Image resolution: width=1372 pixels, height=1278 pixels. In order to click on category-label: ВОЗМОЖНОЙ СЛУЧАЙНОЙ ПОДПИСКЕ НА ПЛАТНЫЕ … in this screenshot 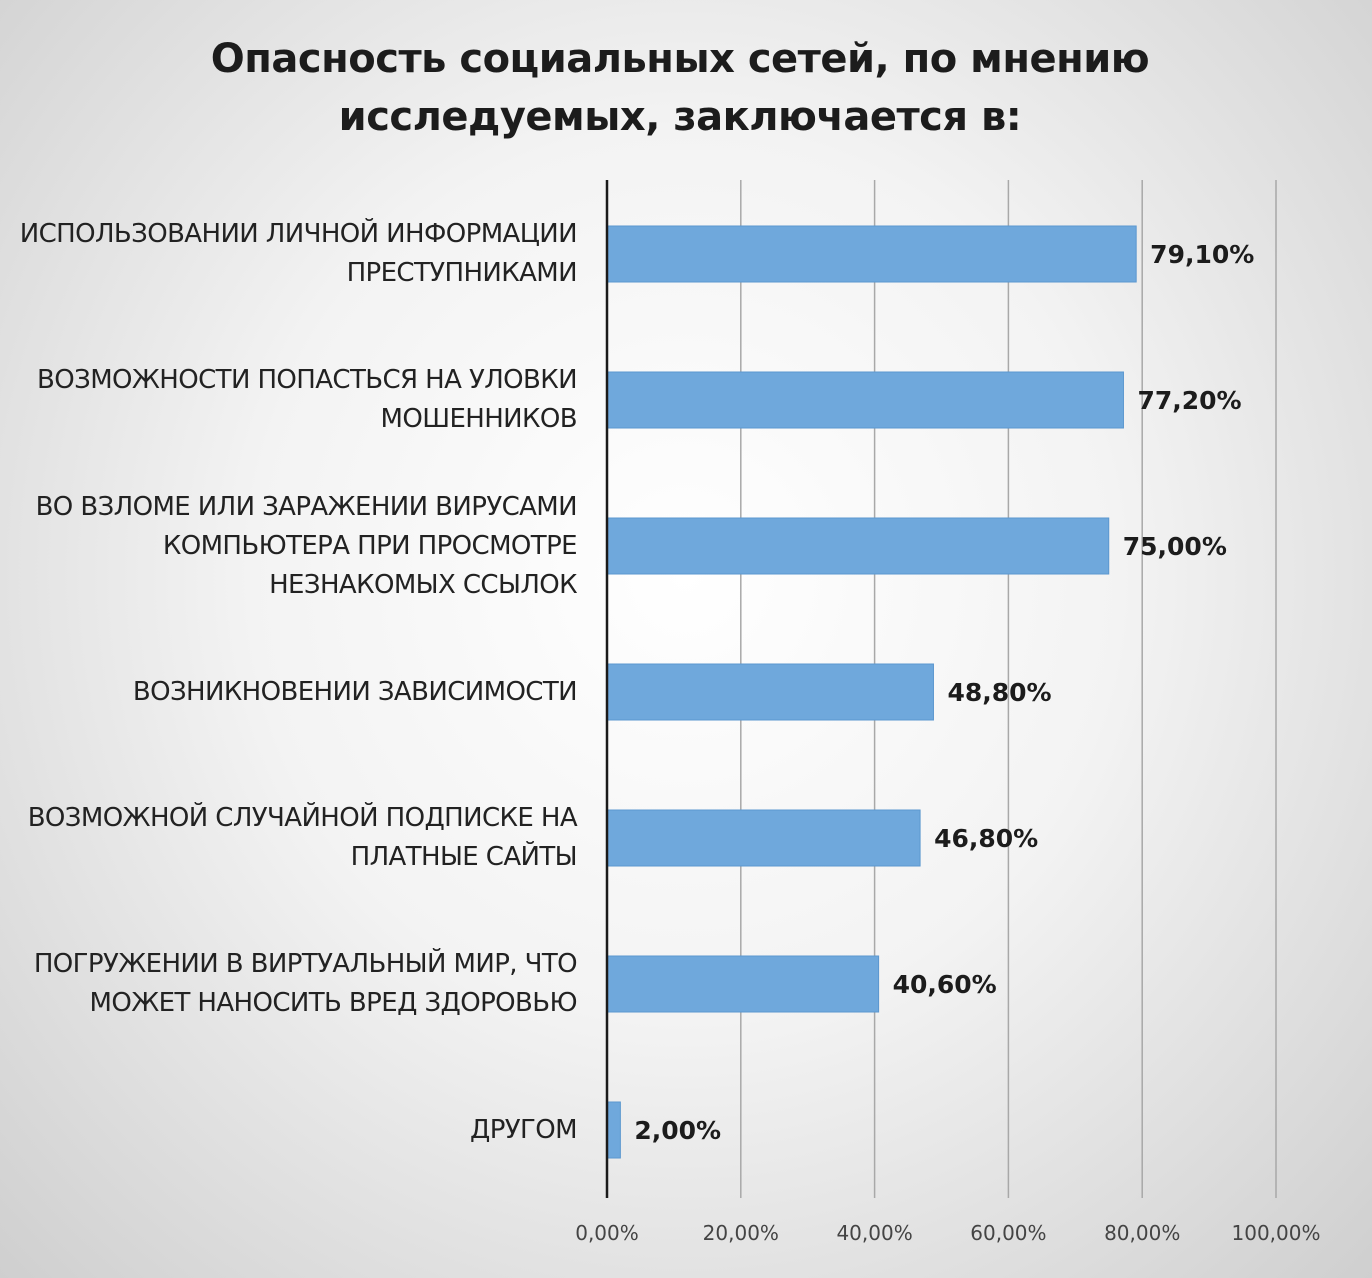, I will do `click(302, 837)`.